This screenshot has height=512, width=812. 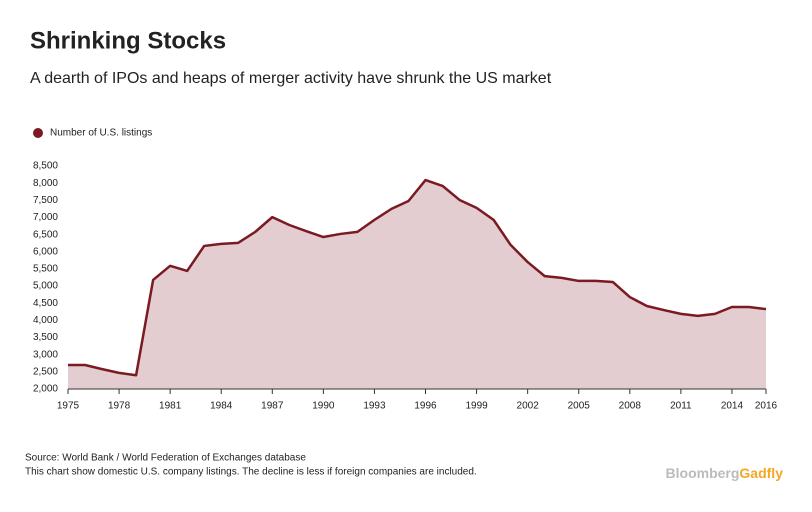 I want to click on x-tick-label: 2014, so click(x=732, y=406).